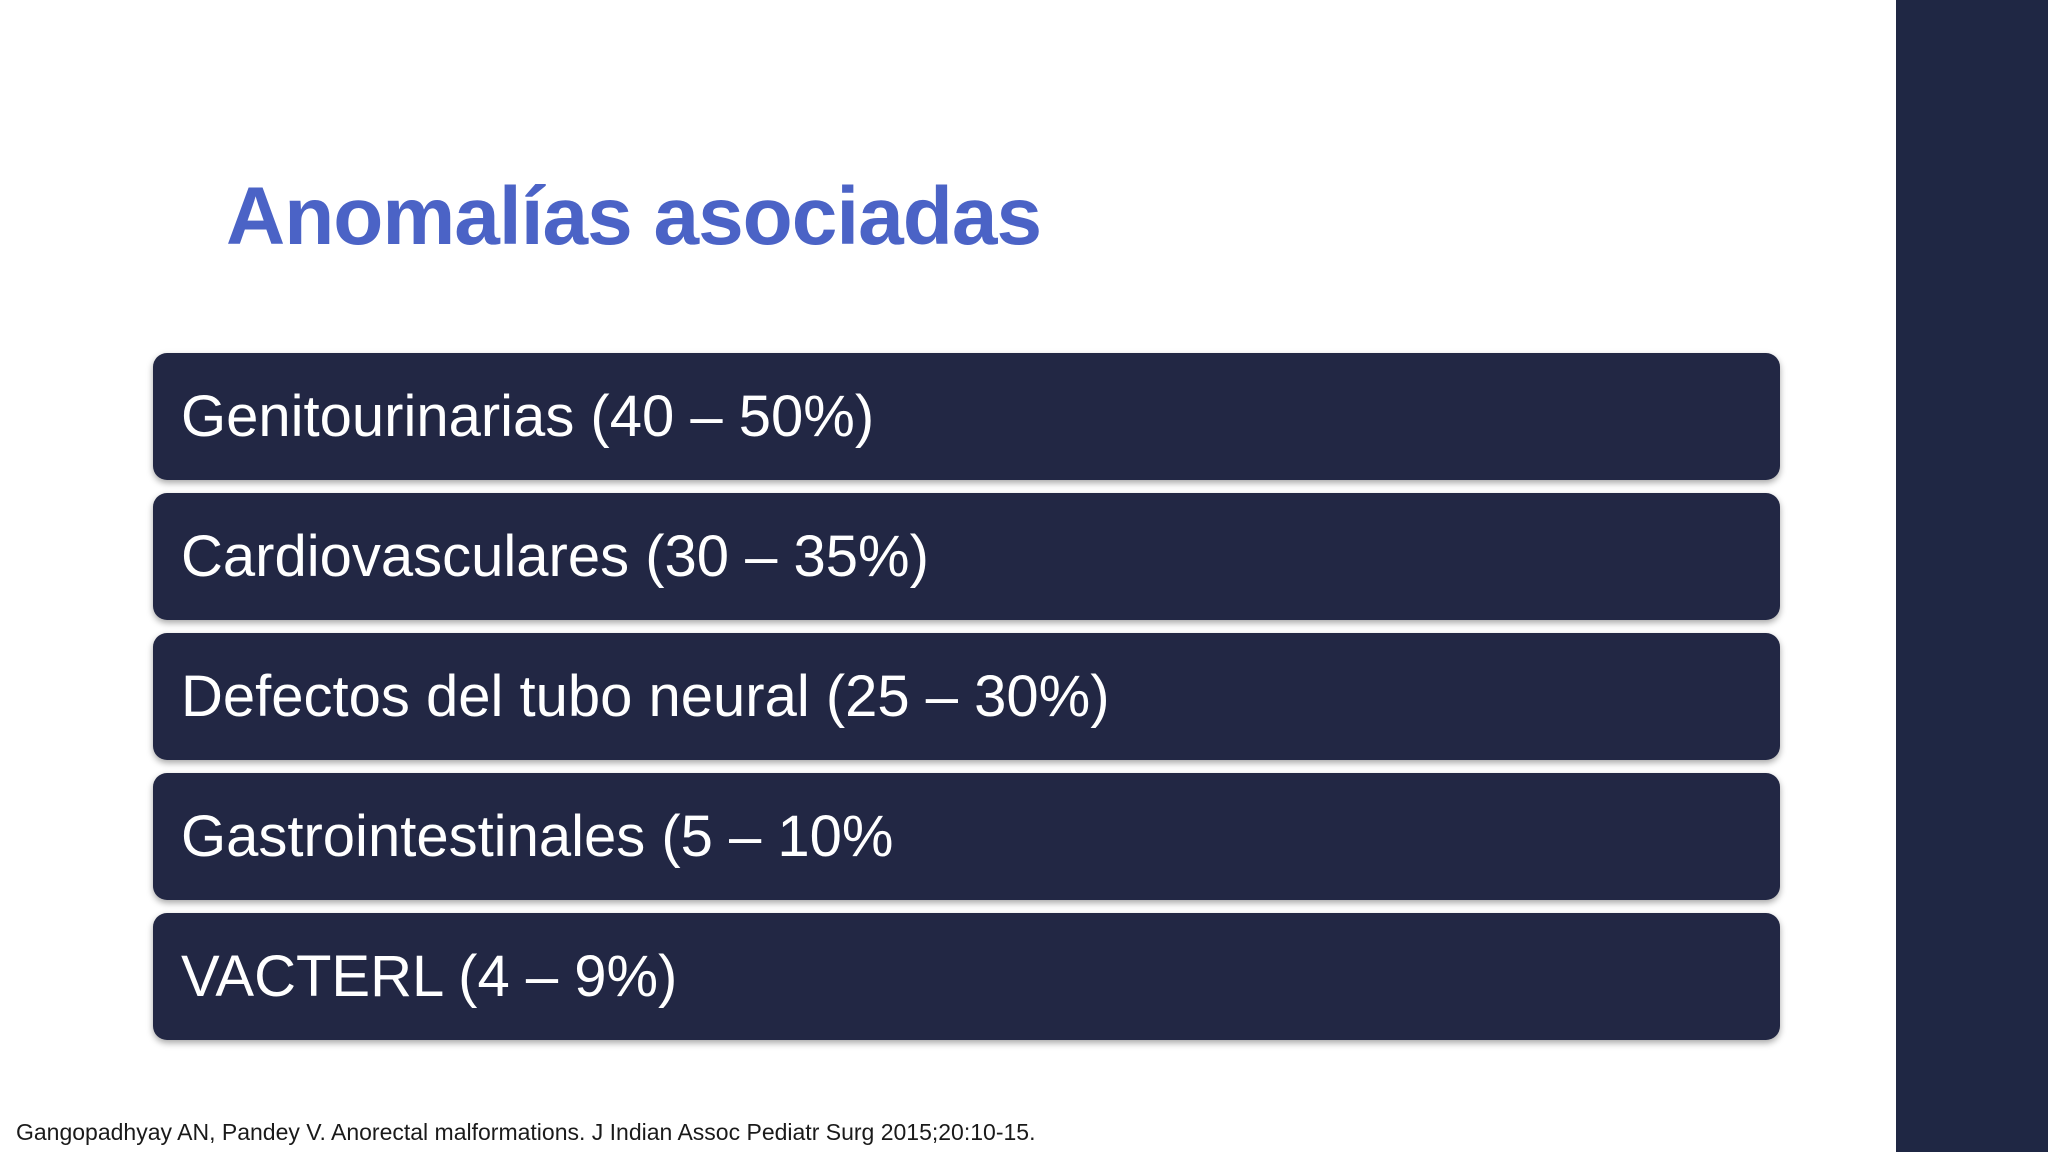 This screenshot has width=2048, height=1152. I want to click on list-item-label: Gastrointestinales (5 – 10%, so click(537, 836).